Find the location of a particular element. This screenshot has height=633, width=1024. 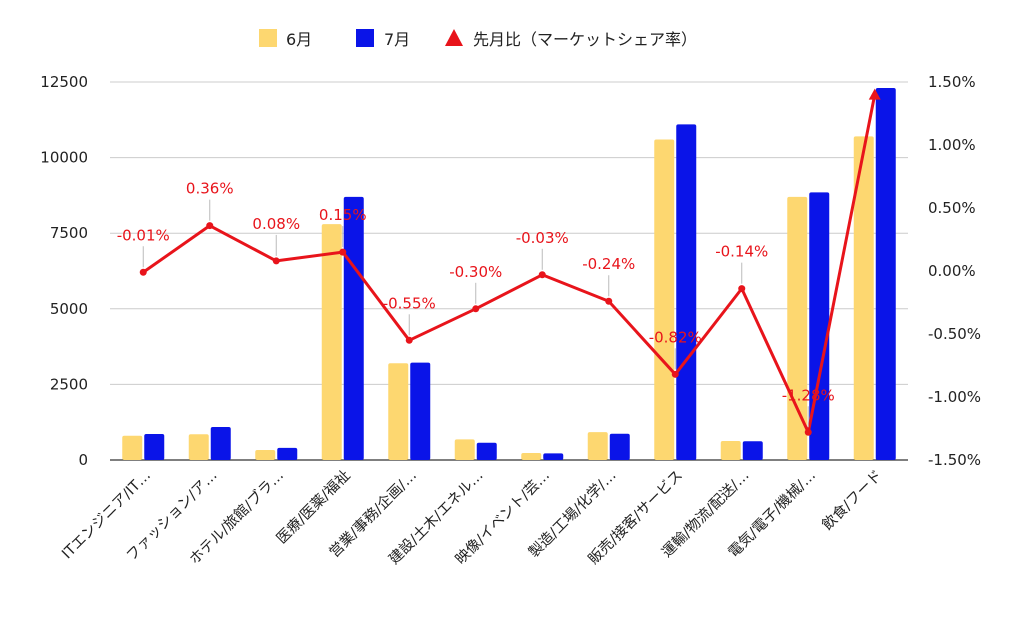

left-tick-label: 10000 is located at coordinates (64, 158).